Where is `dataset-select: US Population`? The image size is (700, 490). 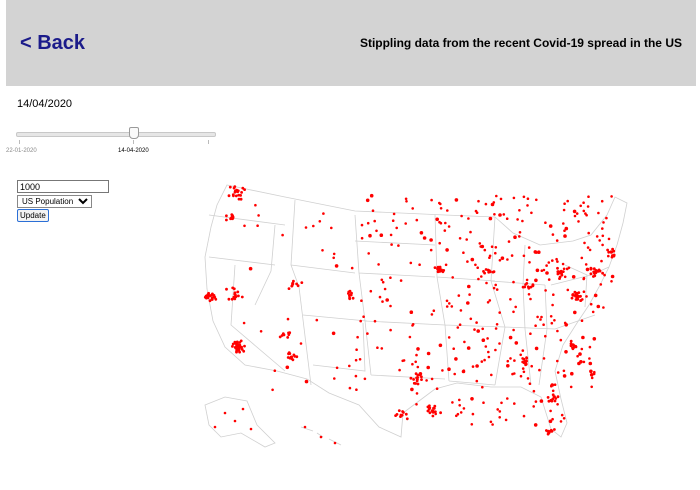 dataset-select: US Population is located at coordinates (54, 201).